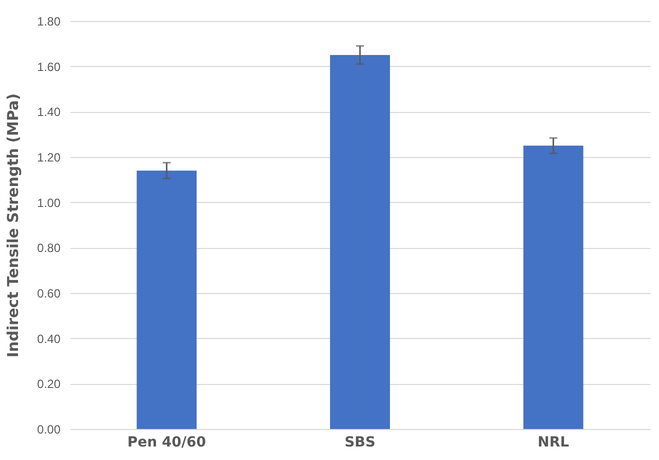 The height and width of the screenshot is (460, 659). I want to click on x-tick-label: NRL, so click(554, 442).